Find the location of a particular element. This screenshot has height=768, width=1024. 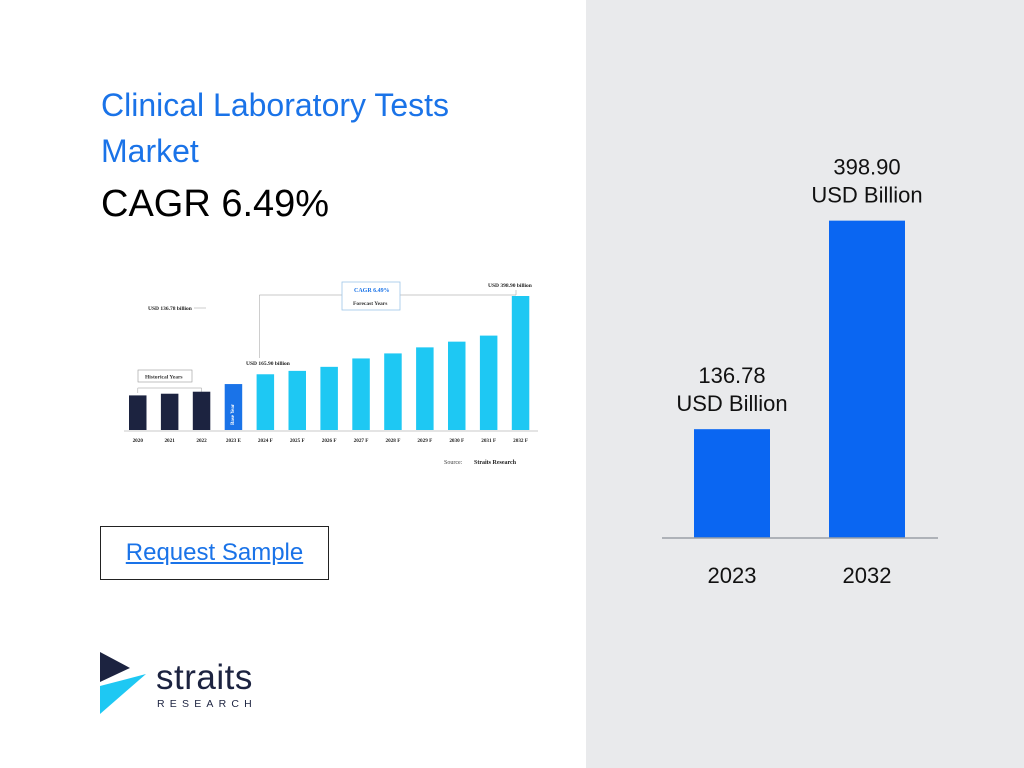

straits-logo: straits RESEARCH is located at coordinates (185, 684).